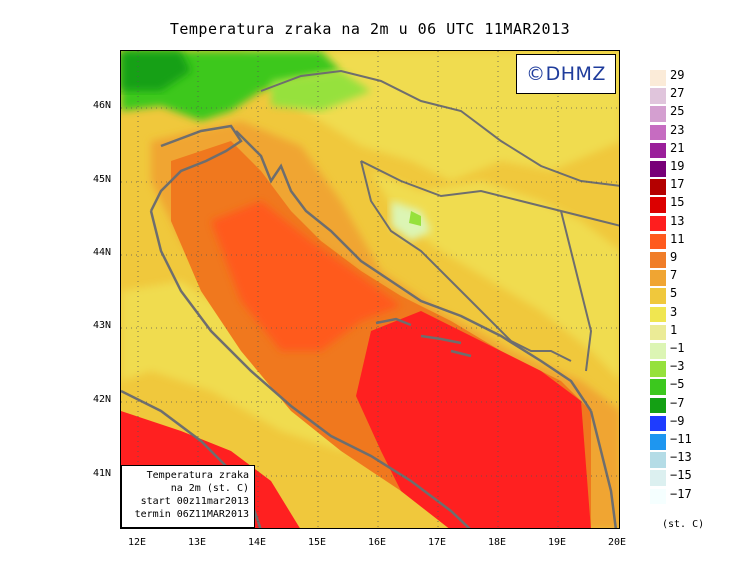 This screenshot has width=740, height=582. I want to click on legend-label: −9, so click(677, 420).